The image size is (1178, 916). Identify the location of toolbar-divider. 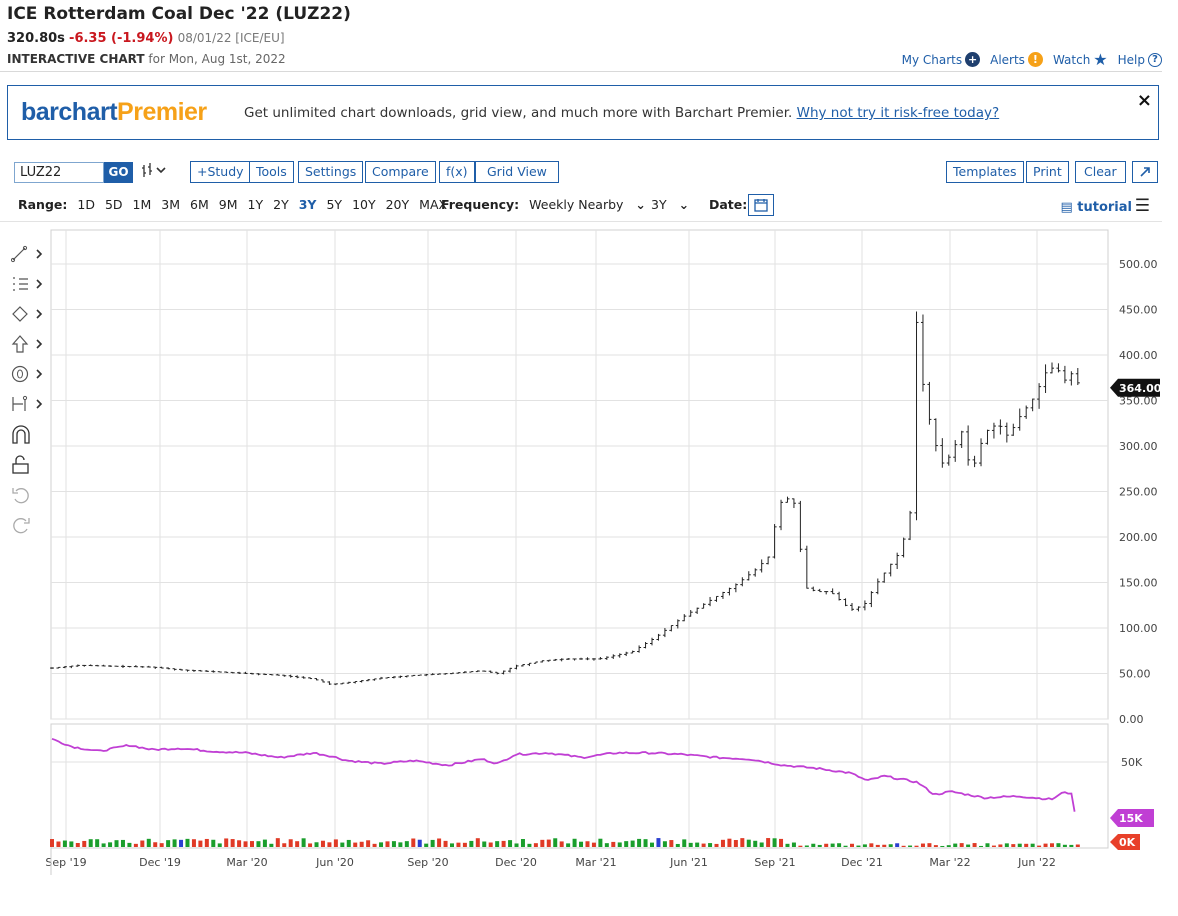
(581, 221).